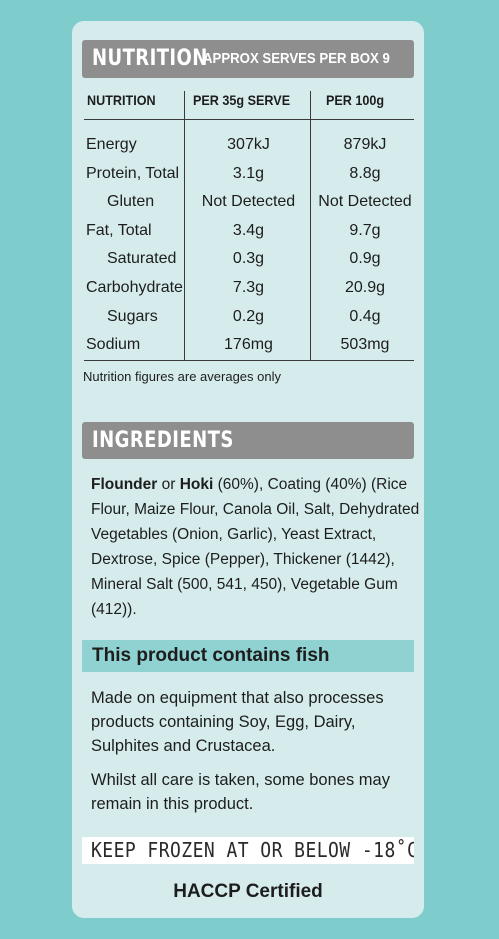 Image resolution: width=499 pixels, height=939 pixels. Describe the element at coordinates (365, 230) in the screenshot. I see `per-100g-value: 9.7g` at that location.